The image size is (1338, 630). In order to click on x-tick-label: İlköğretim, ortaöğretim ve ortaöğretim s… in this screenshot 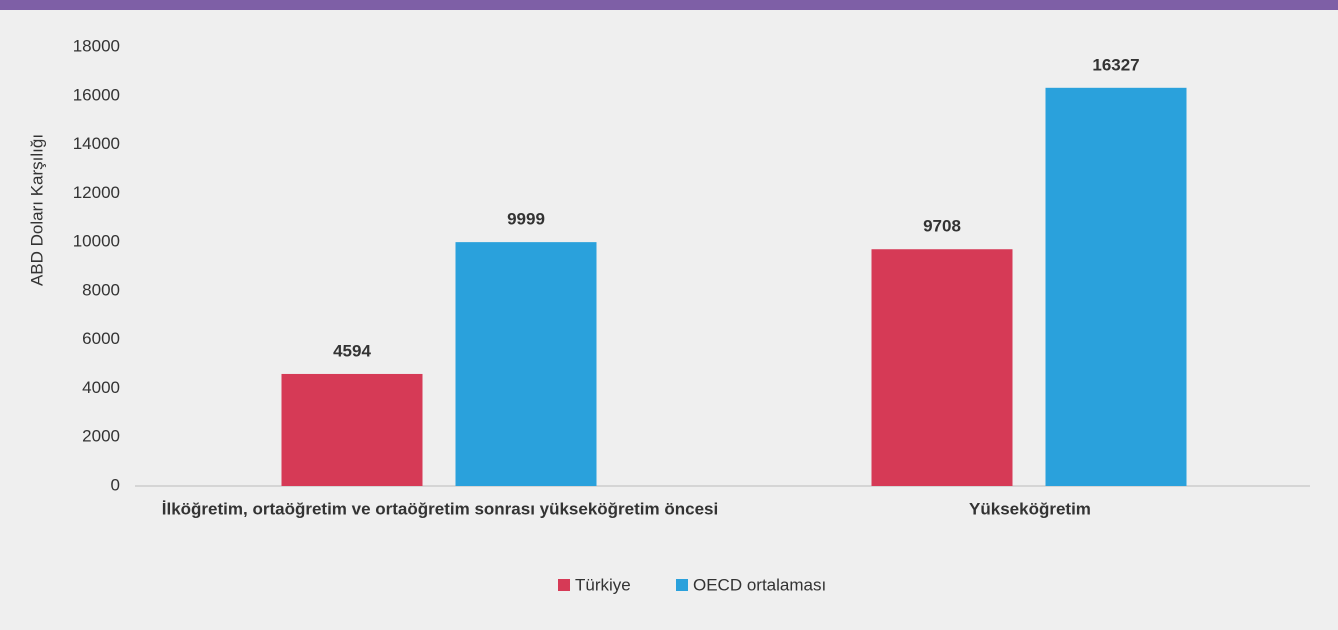, I will do `click(440, 508)`.